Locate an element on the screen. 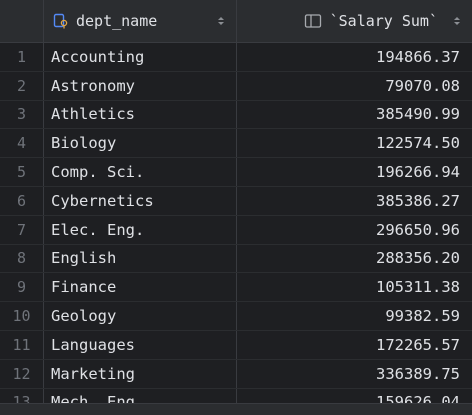  row-number: 1 is located at coordinates (22, 57).